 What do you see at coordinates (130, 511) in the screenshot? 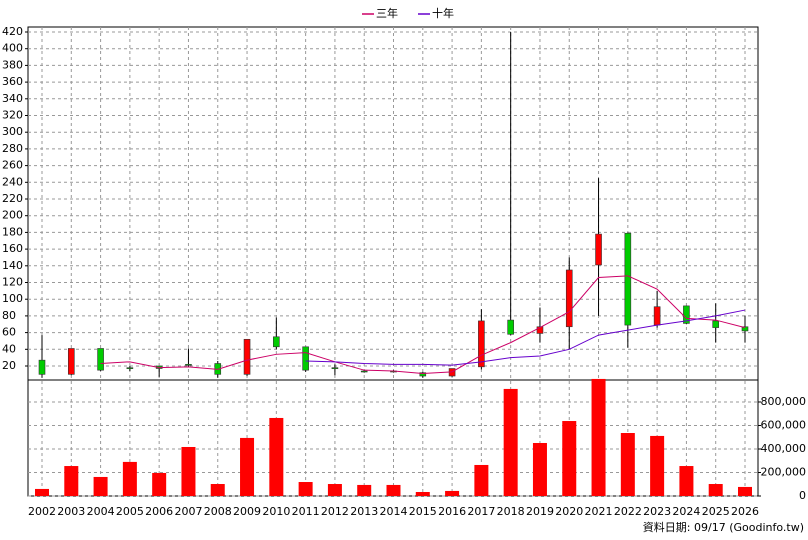
I see `x-tick-label: 2005` at bounding box center [130, 511].